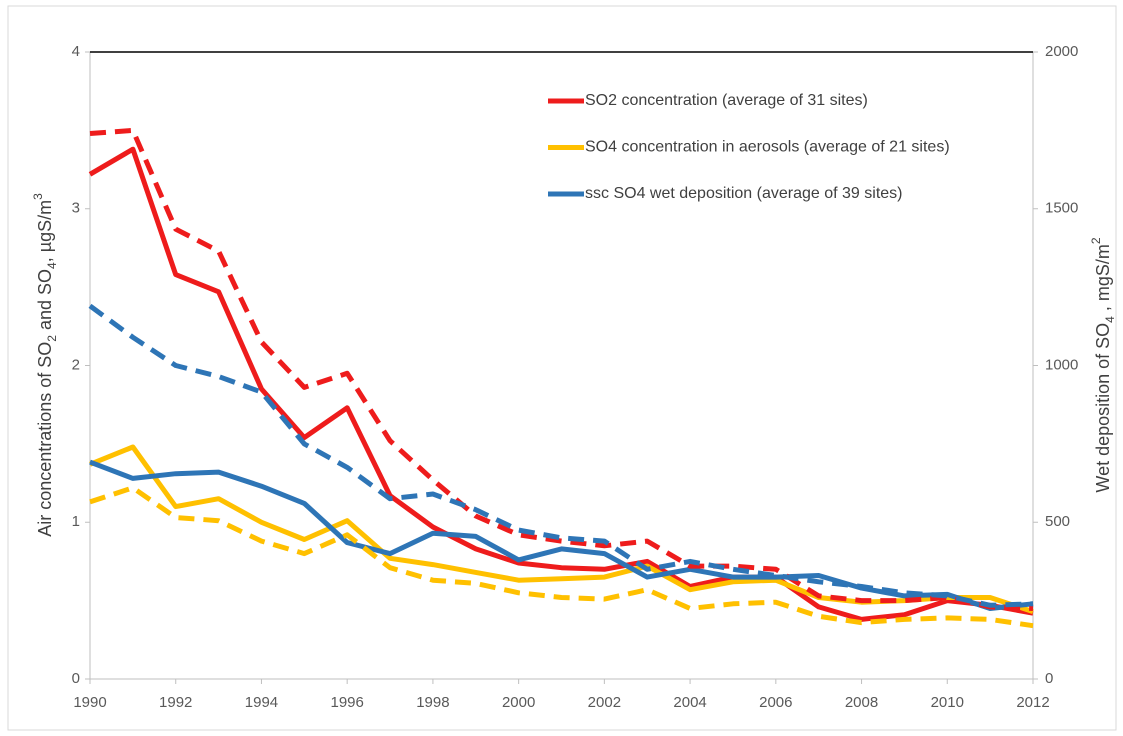 Image resolution: width=1123 pixels, height=736 pixels. Describe the element at coordinates (76, 521) in the screenshot. I see `y-tick-label: 1` at that location.